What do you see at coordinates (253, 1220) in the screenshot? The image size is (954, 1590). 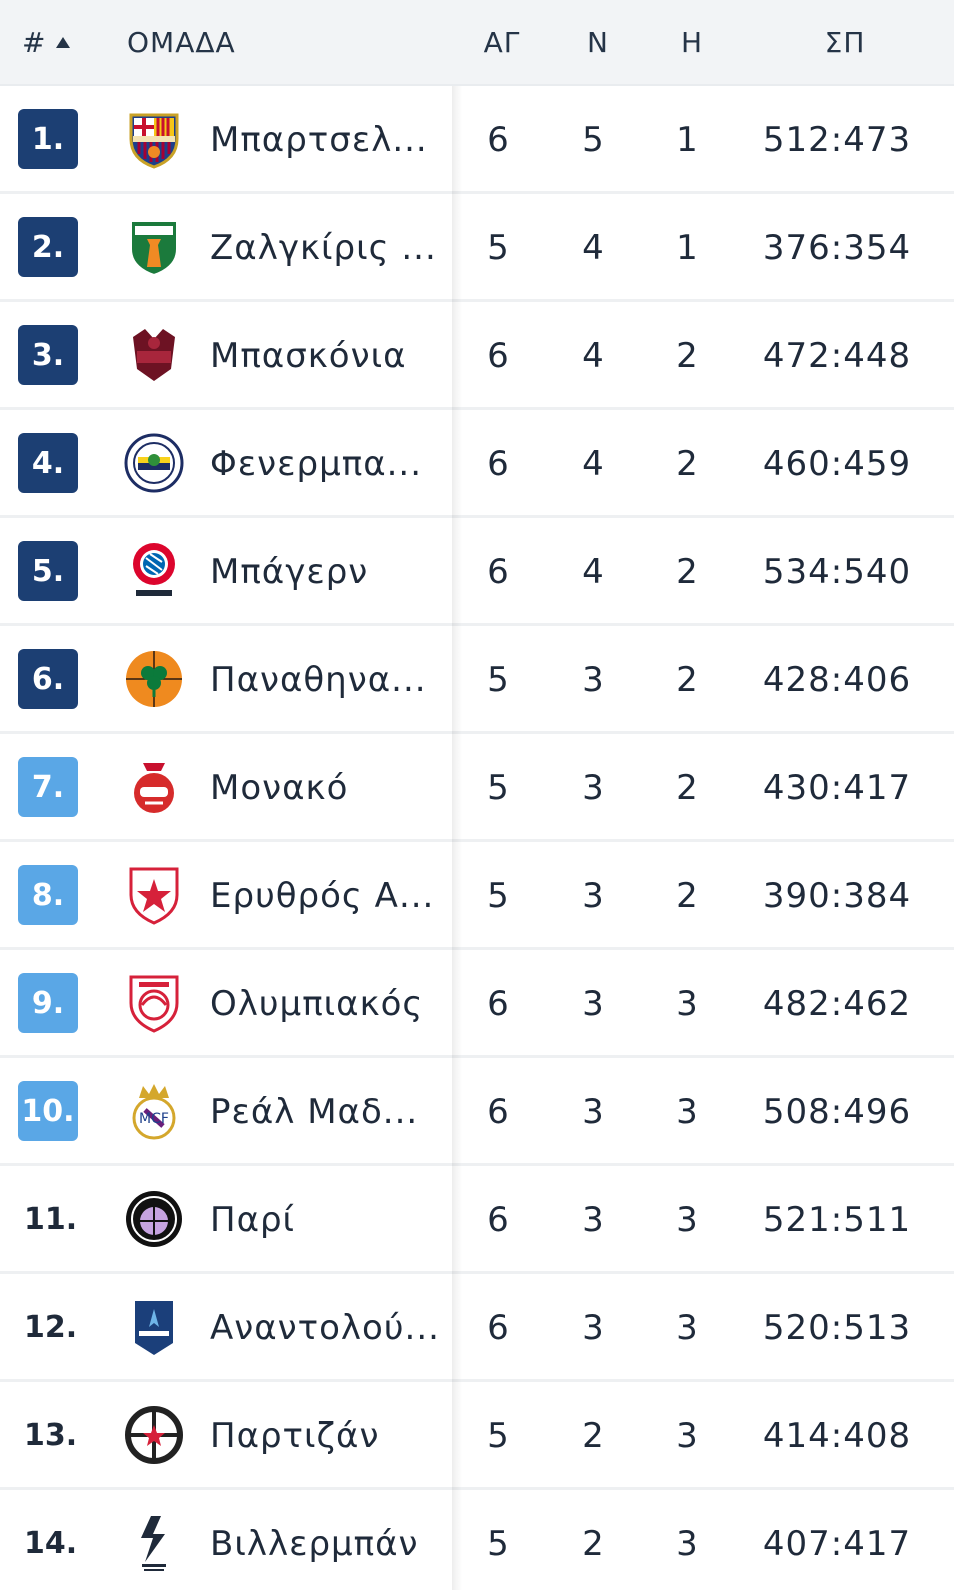 I see `team-name: Παρί` at bounding box center [253, 1220].